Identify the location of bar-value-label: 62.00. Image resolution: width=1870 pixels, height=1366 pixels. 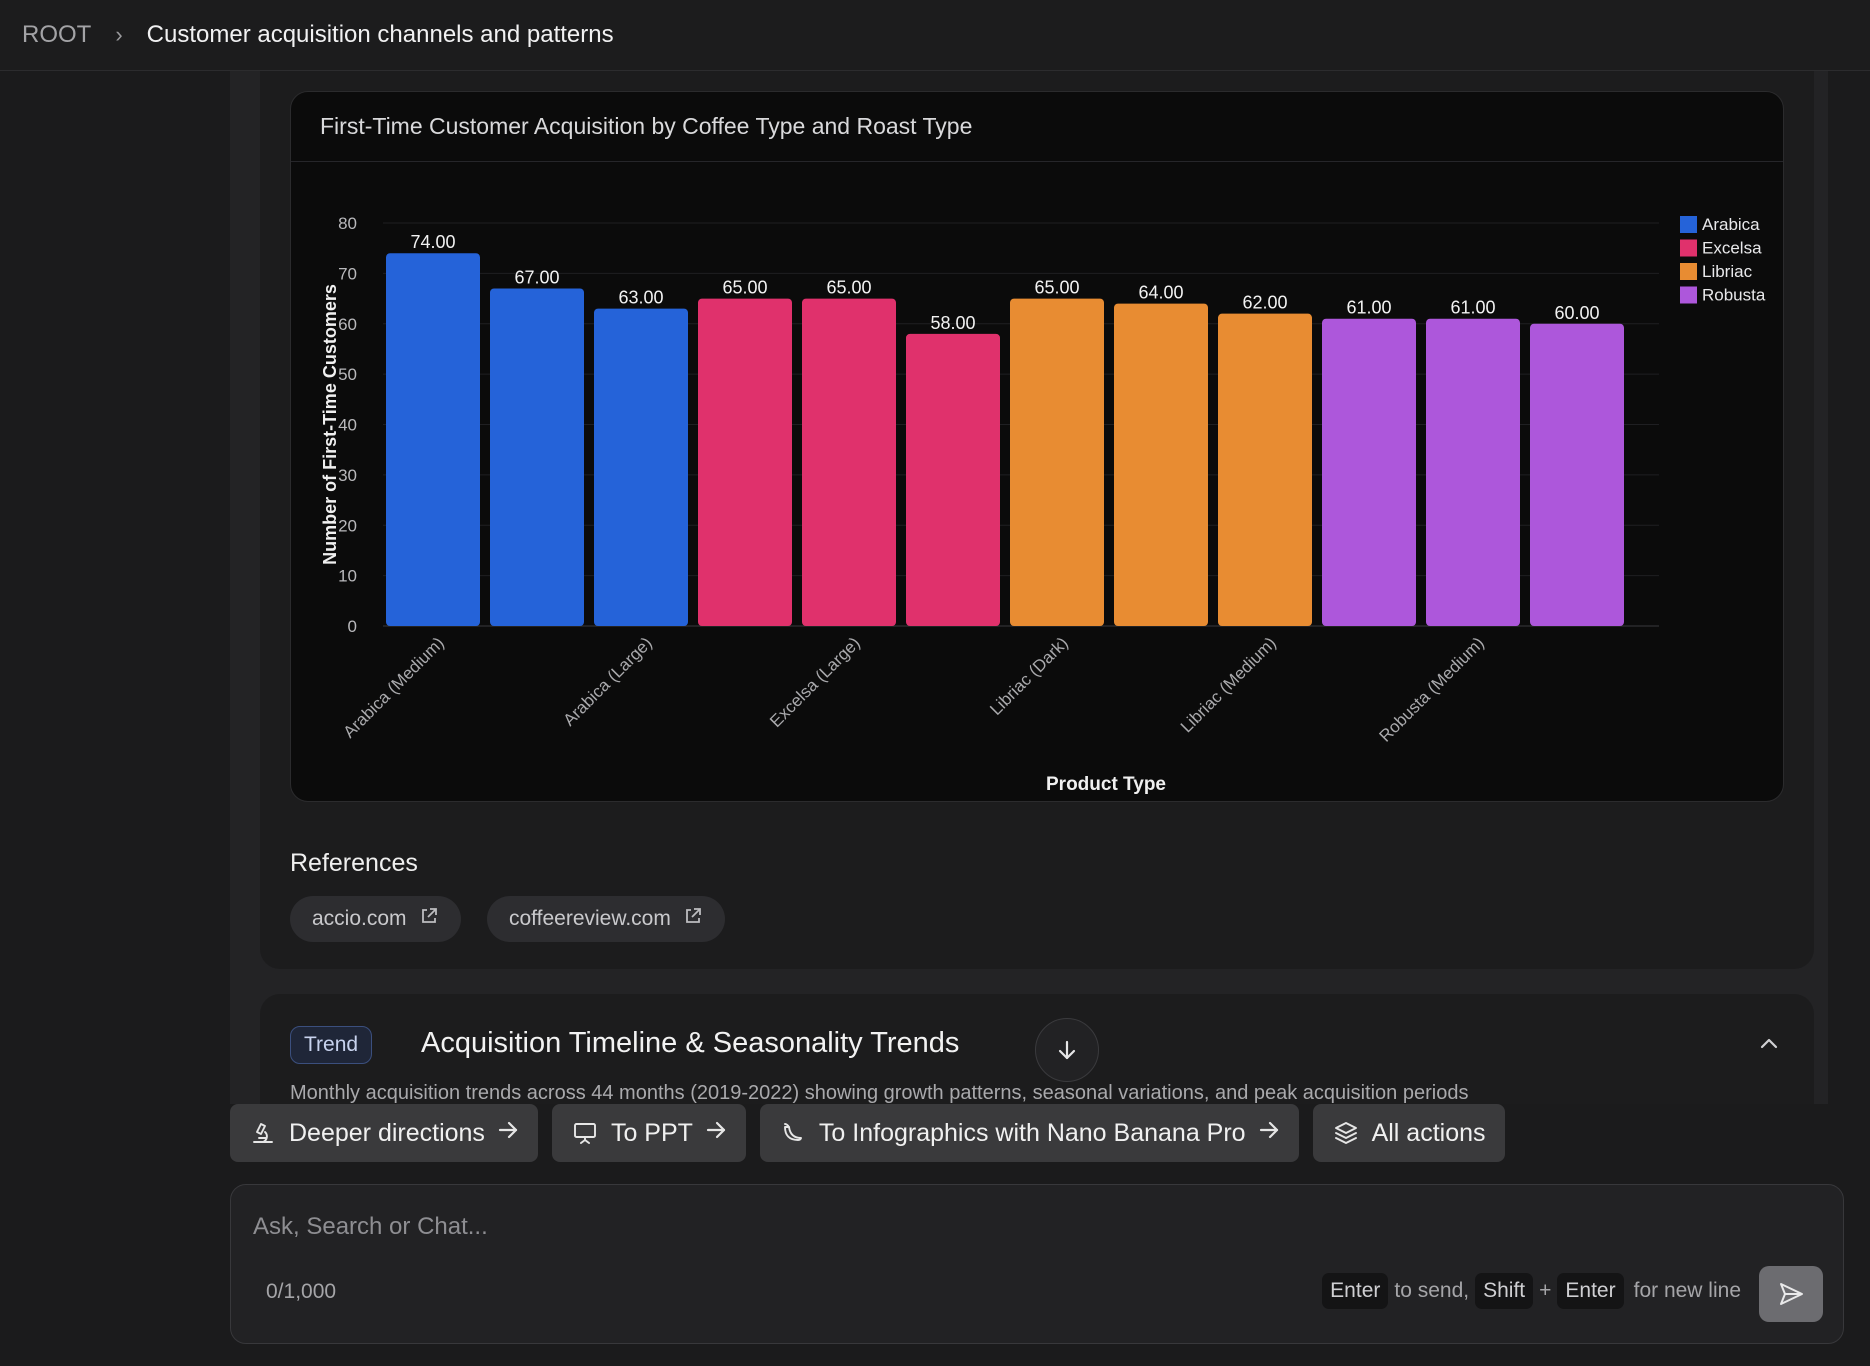
(1264, 303).